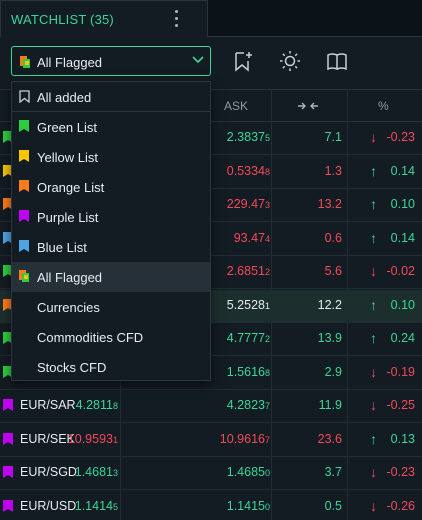 This screenshot has height=520, width=422. Describe the element at coordinates (96, 405) in the screenshot. I see `bid-price: 4.28118` at that location.